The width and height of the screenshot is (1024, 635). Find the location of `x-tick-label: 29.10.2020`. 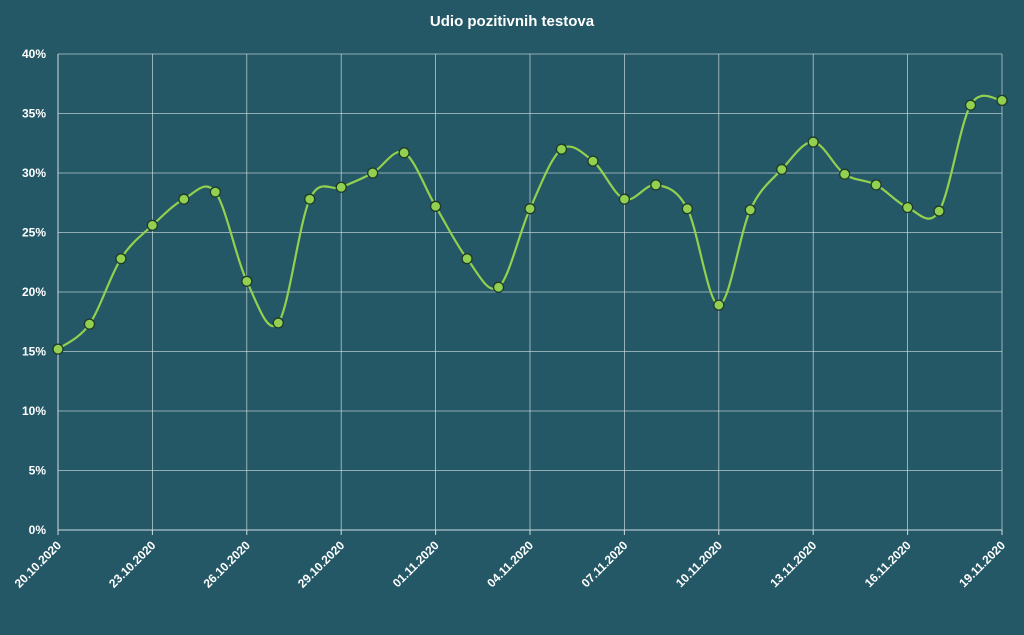

x-tick-label: 29.10.2020 is located at coordinates (321, 564).